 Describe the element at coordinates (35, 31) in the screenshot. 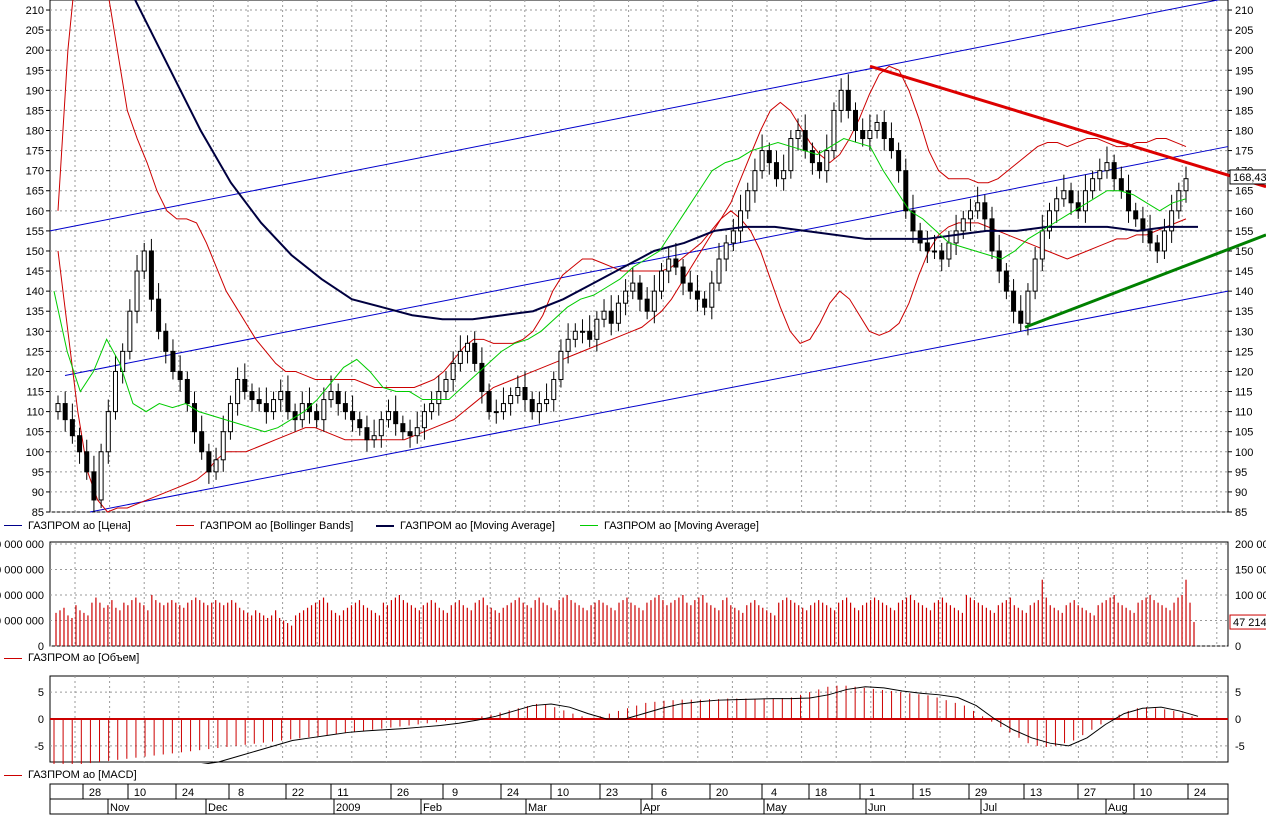

I see `y-tick-label-left: 205` at that location.